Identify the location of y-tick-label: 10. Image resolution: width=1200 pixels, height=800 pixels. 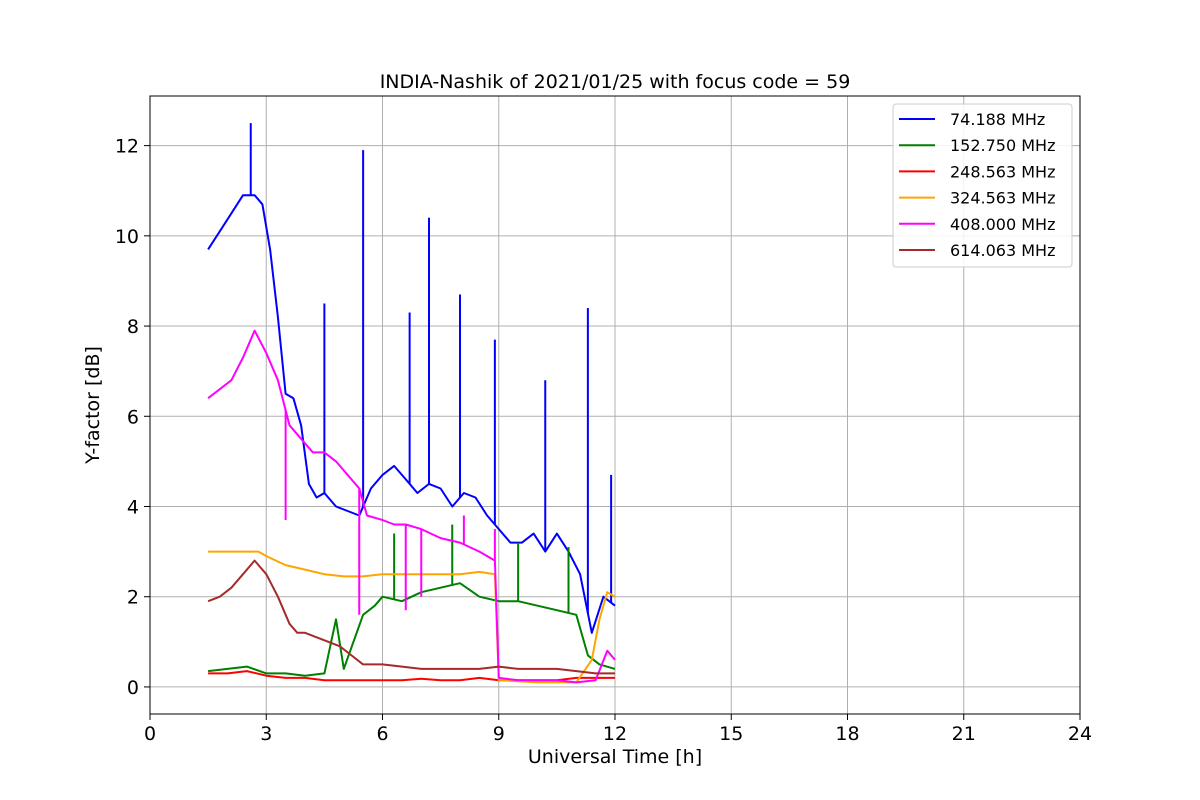
(127, 237).